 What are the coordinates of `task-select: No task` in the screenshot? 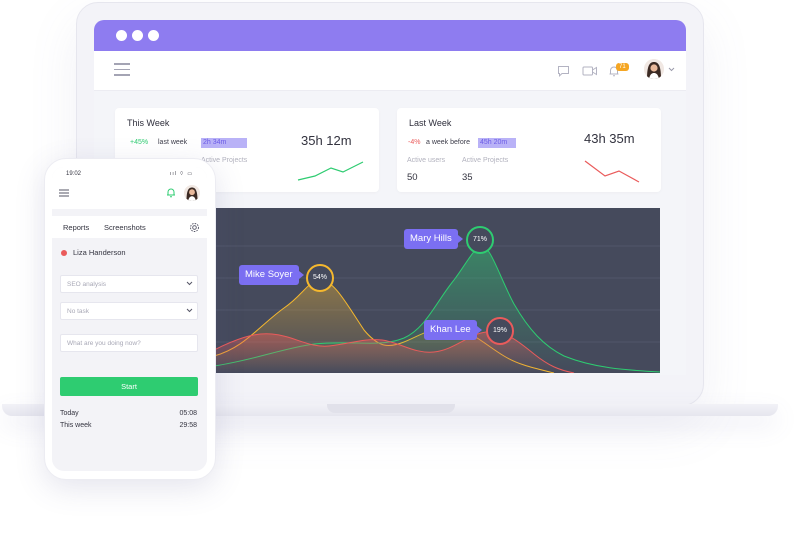 It's located at (129, 311).